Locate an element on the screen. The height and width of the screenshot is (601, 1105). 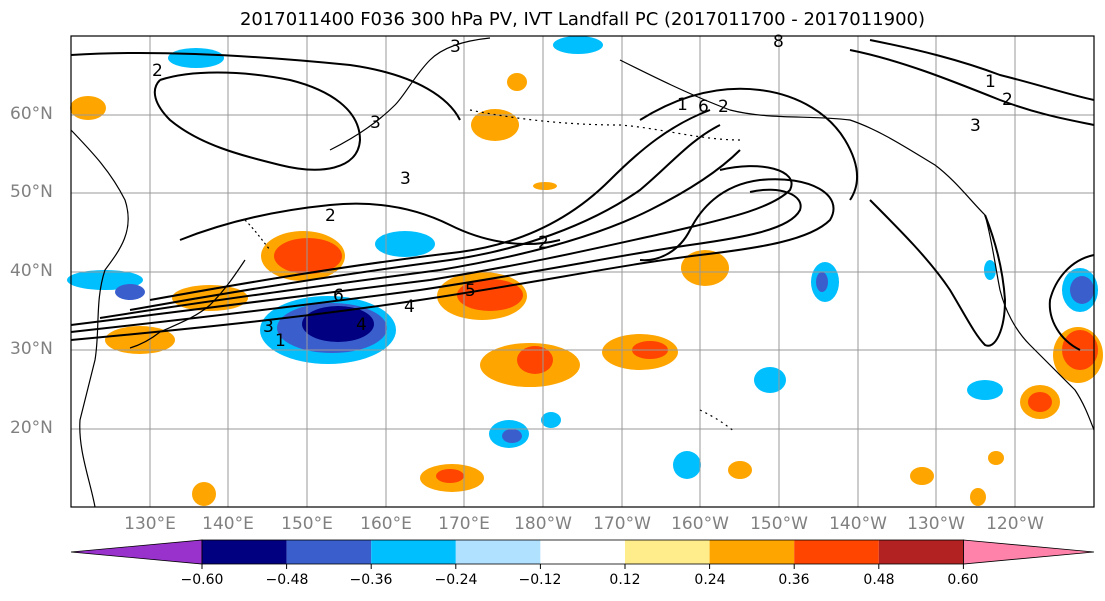
lon-label: 150°W is located at coordinates (779, 524).